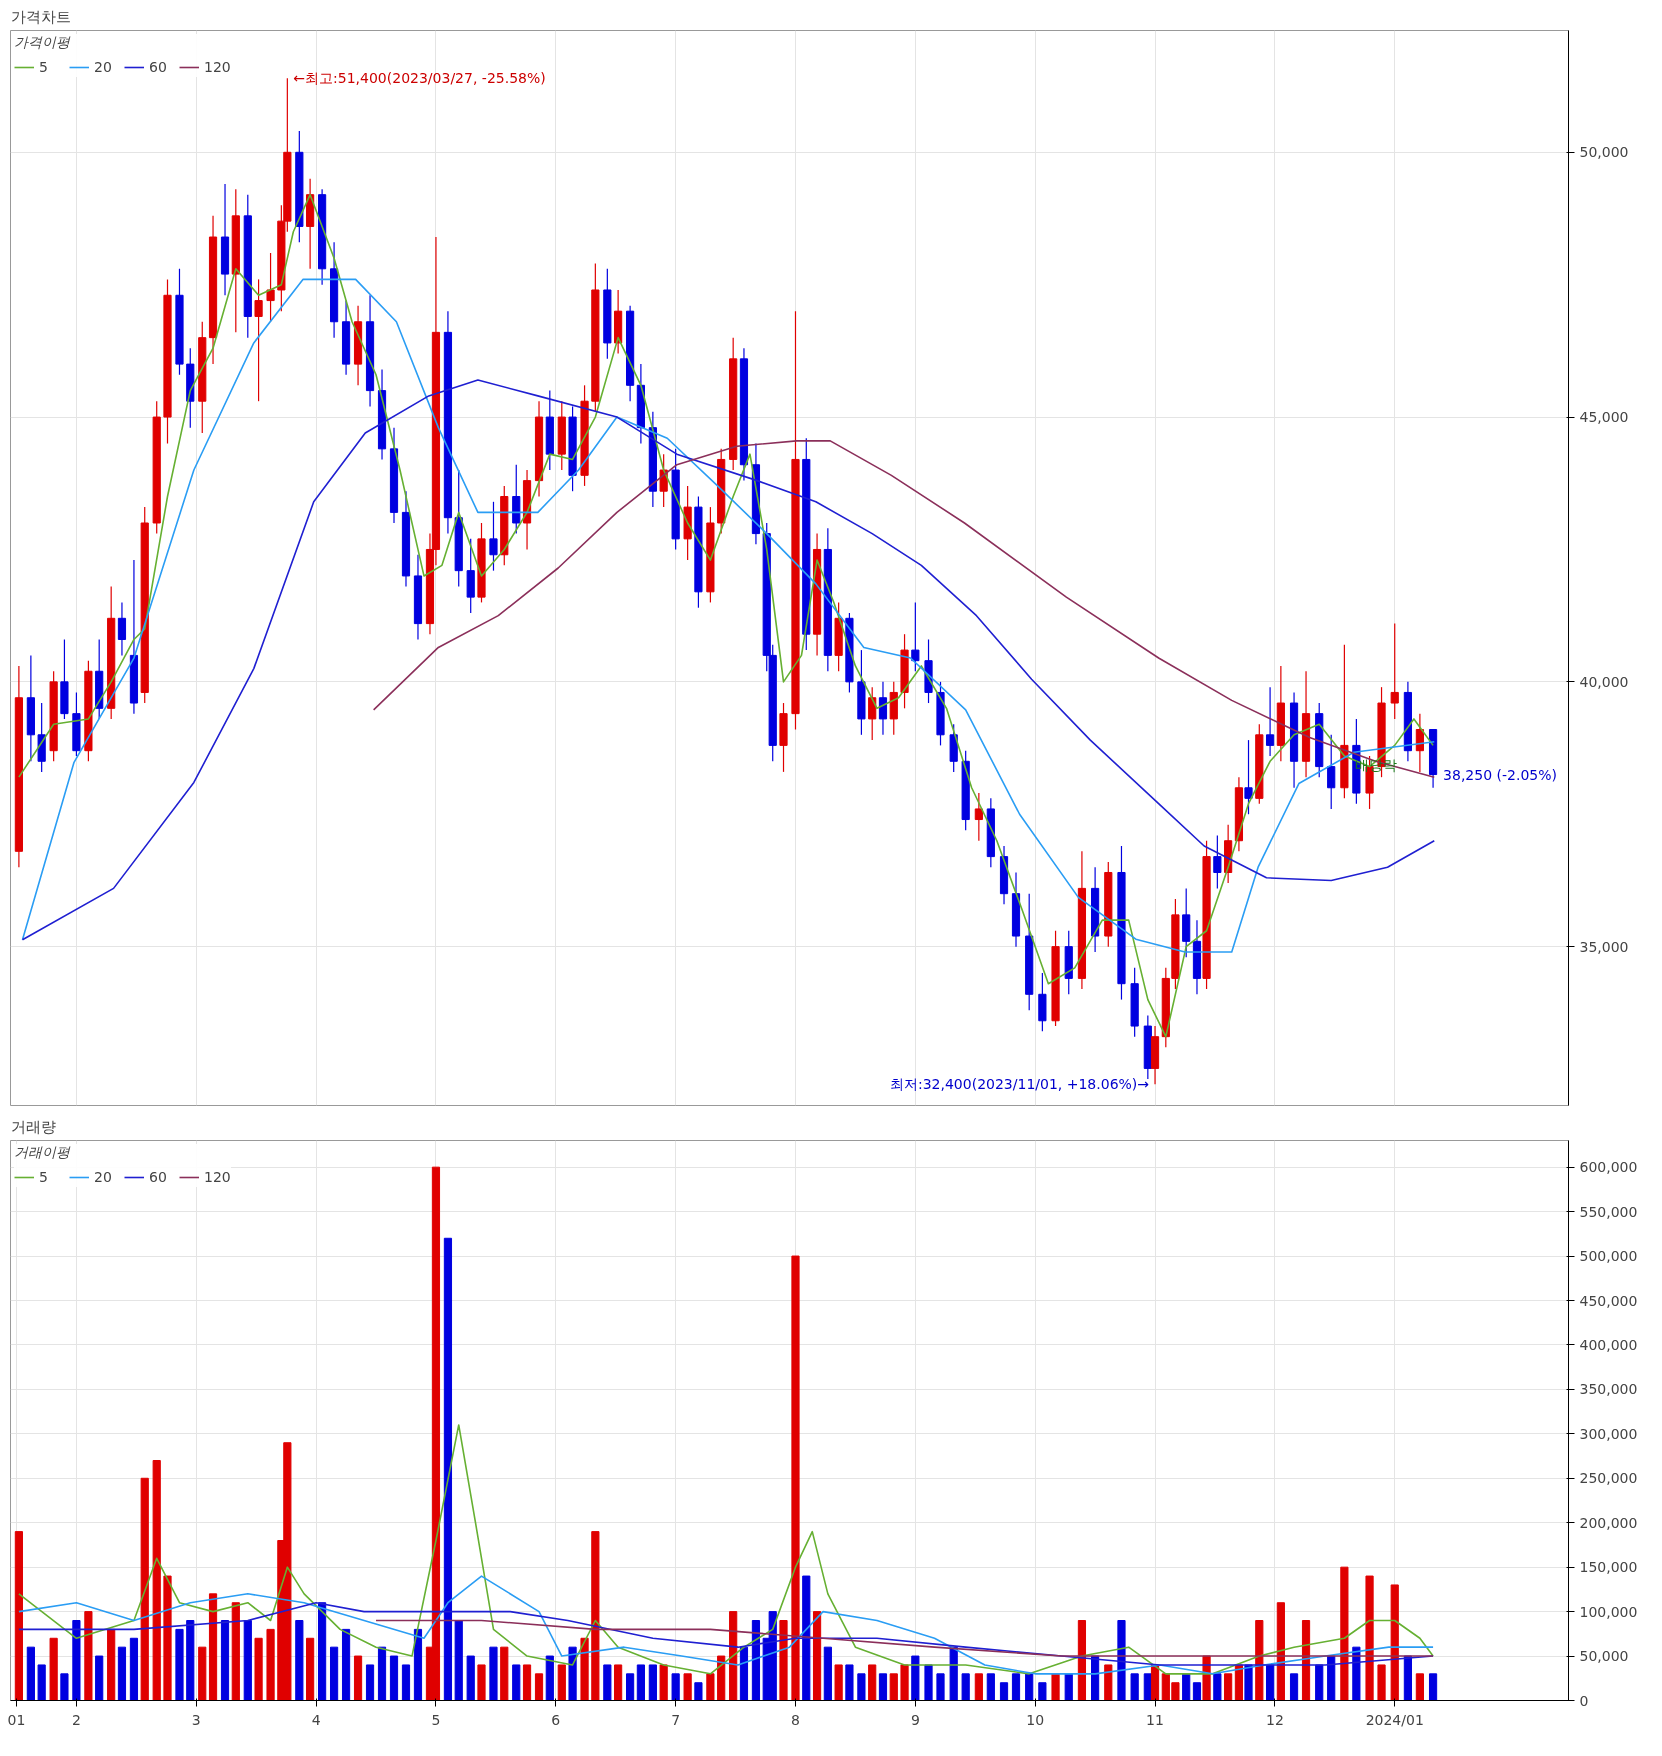 This screenshot has height=1756, width=1662. I want to click on x-tick-label: 4, so click(316, 1719).